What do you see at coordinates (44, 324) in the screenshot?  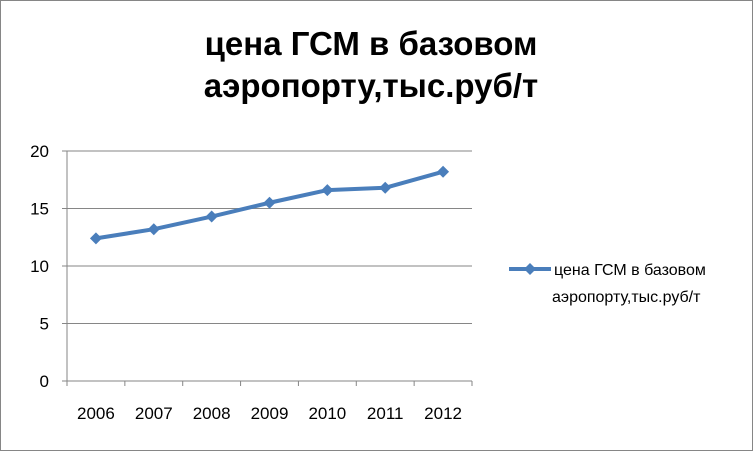 I see `y-tick-label: 5` at bounding box center [44, 324].